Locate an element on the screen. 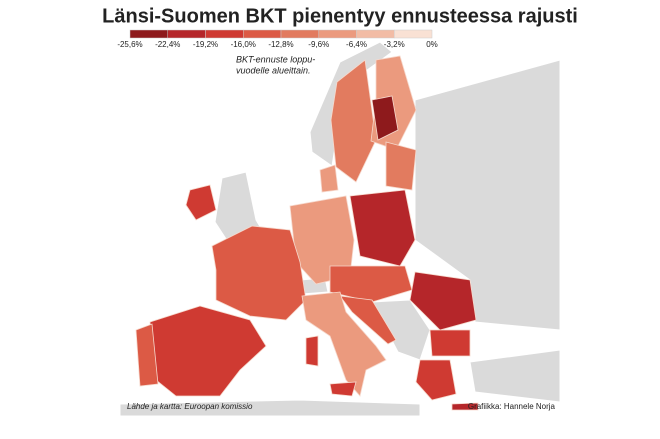  baltics is located at coordinates (401, 166).